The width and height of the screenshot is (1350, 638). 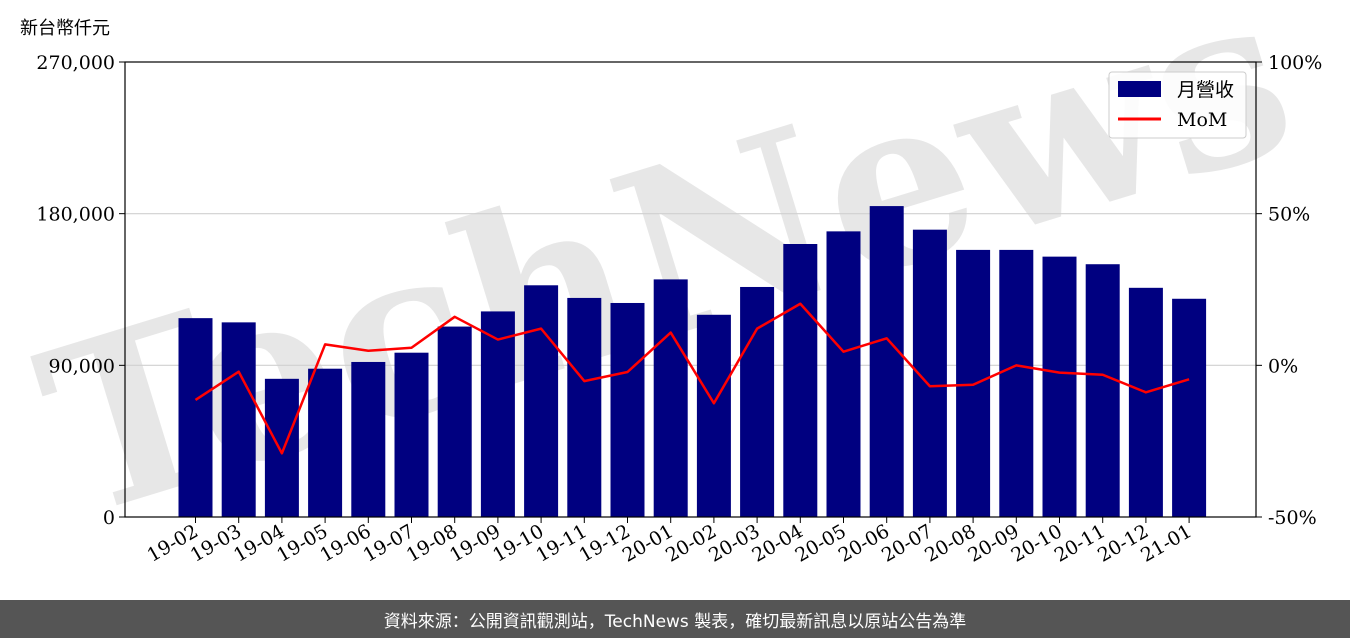 What do you see at coordinates (109, 518) in the screenshot?
I see `left-tick-label: 0` at bounding box center [109, 518].